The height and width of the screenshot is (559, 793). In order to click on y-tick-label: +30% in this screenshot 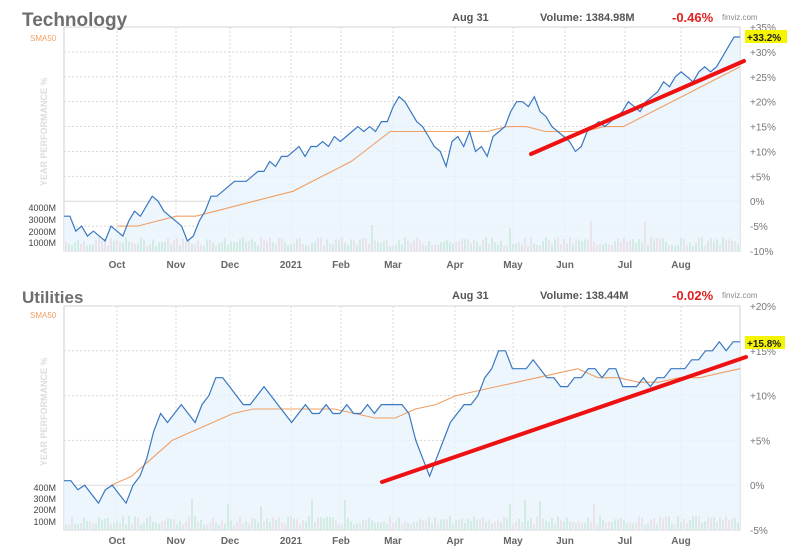, I will do `click(763, 53)`.